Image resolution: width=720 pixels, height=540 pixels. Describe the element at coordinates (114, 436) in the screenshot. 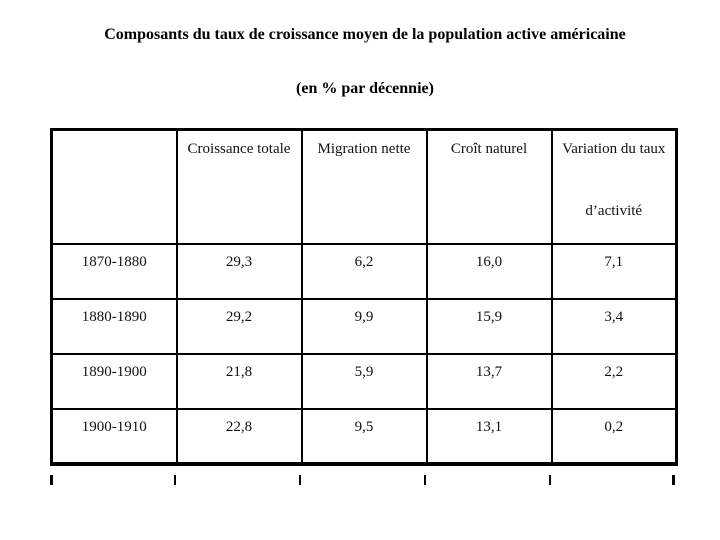

I see `row-label: 1900-1910` at that location.